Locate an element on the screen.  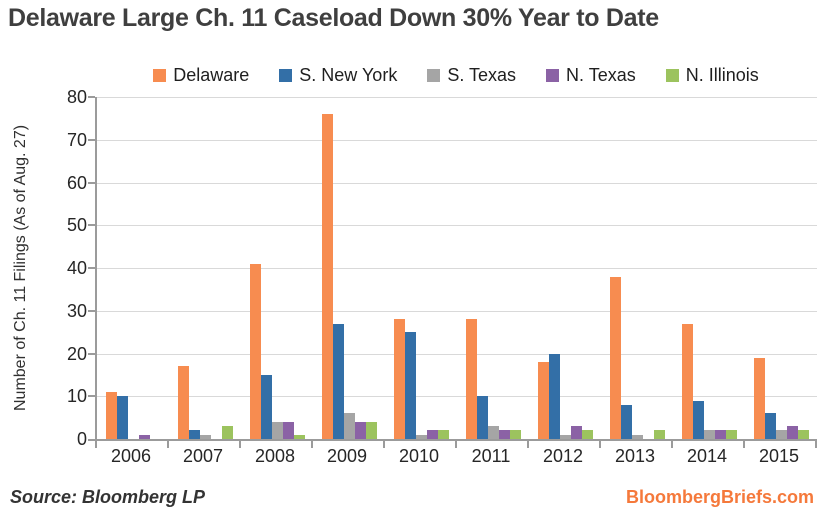
bar-s-texas-2008 is located at coordinates (277, 430).